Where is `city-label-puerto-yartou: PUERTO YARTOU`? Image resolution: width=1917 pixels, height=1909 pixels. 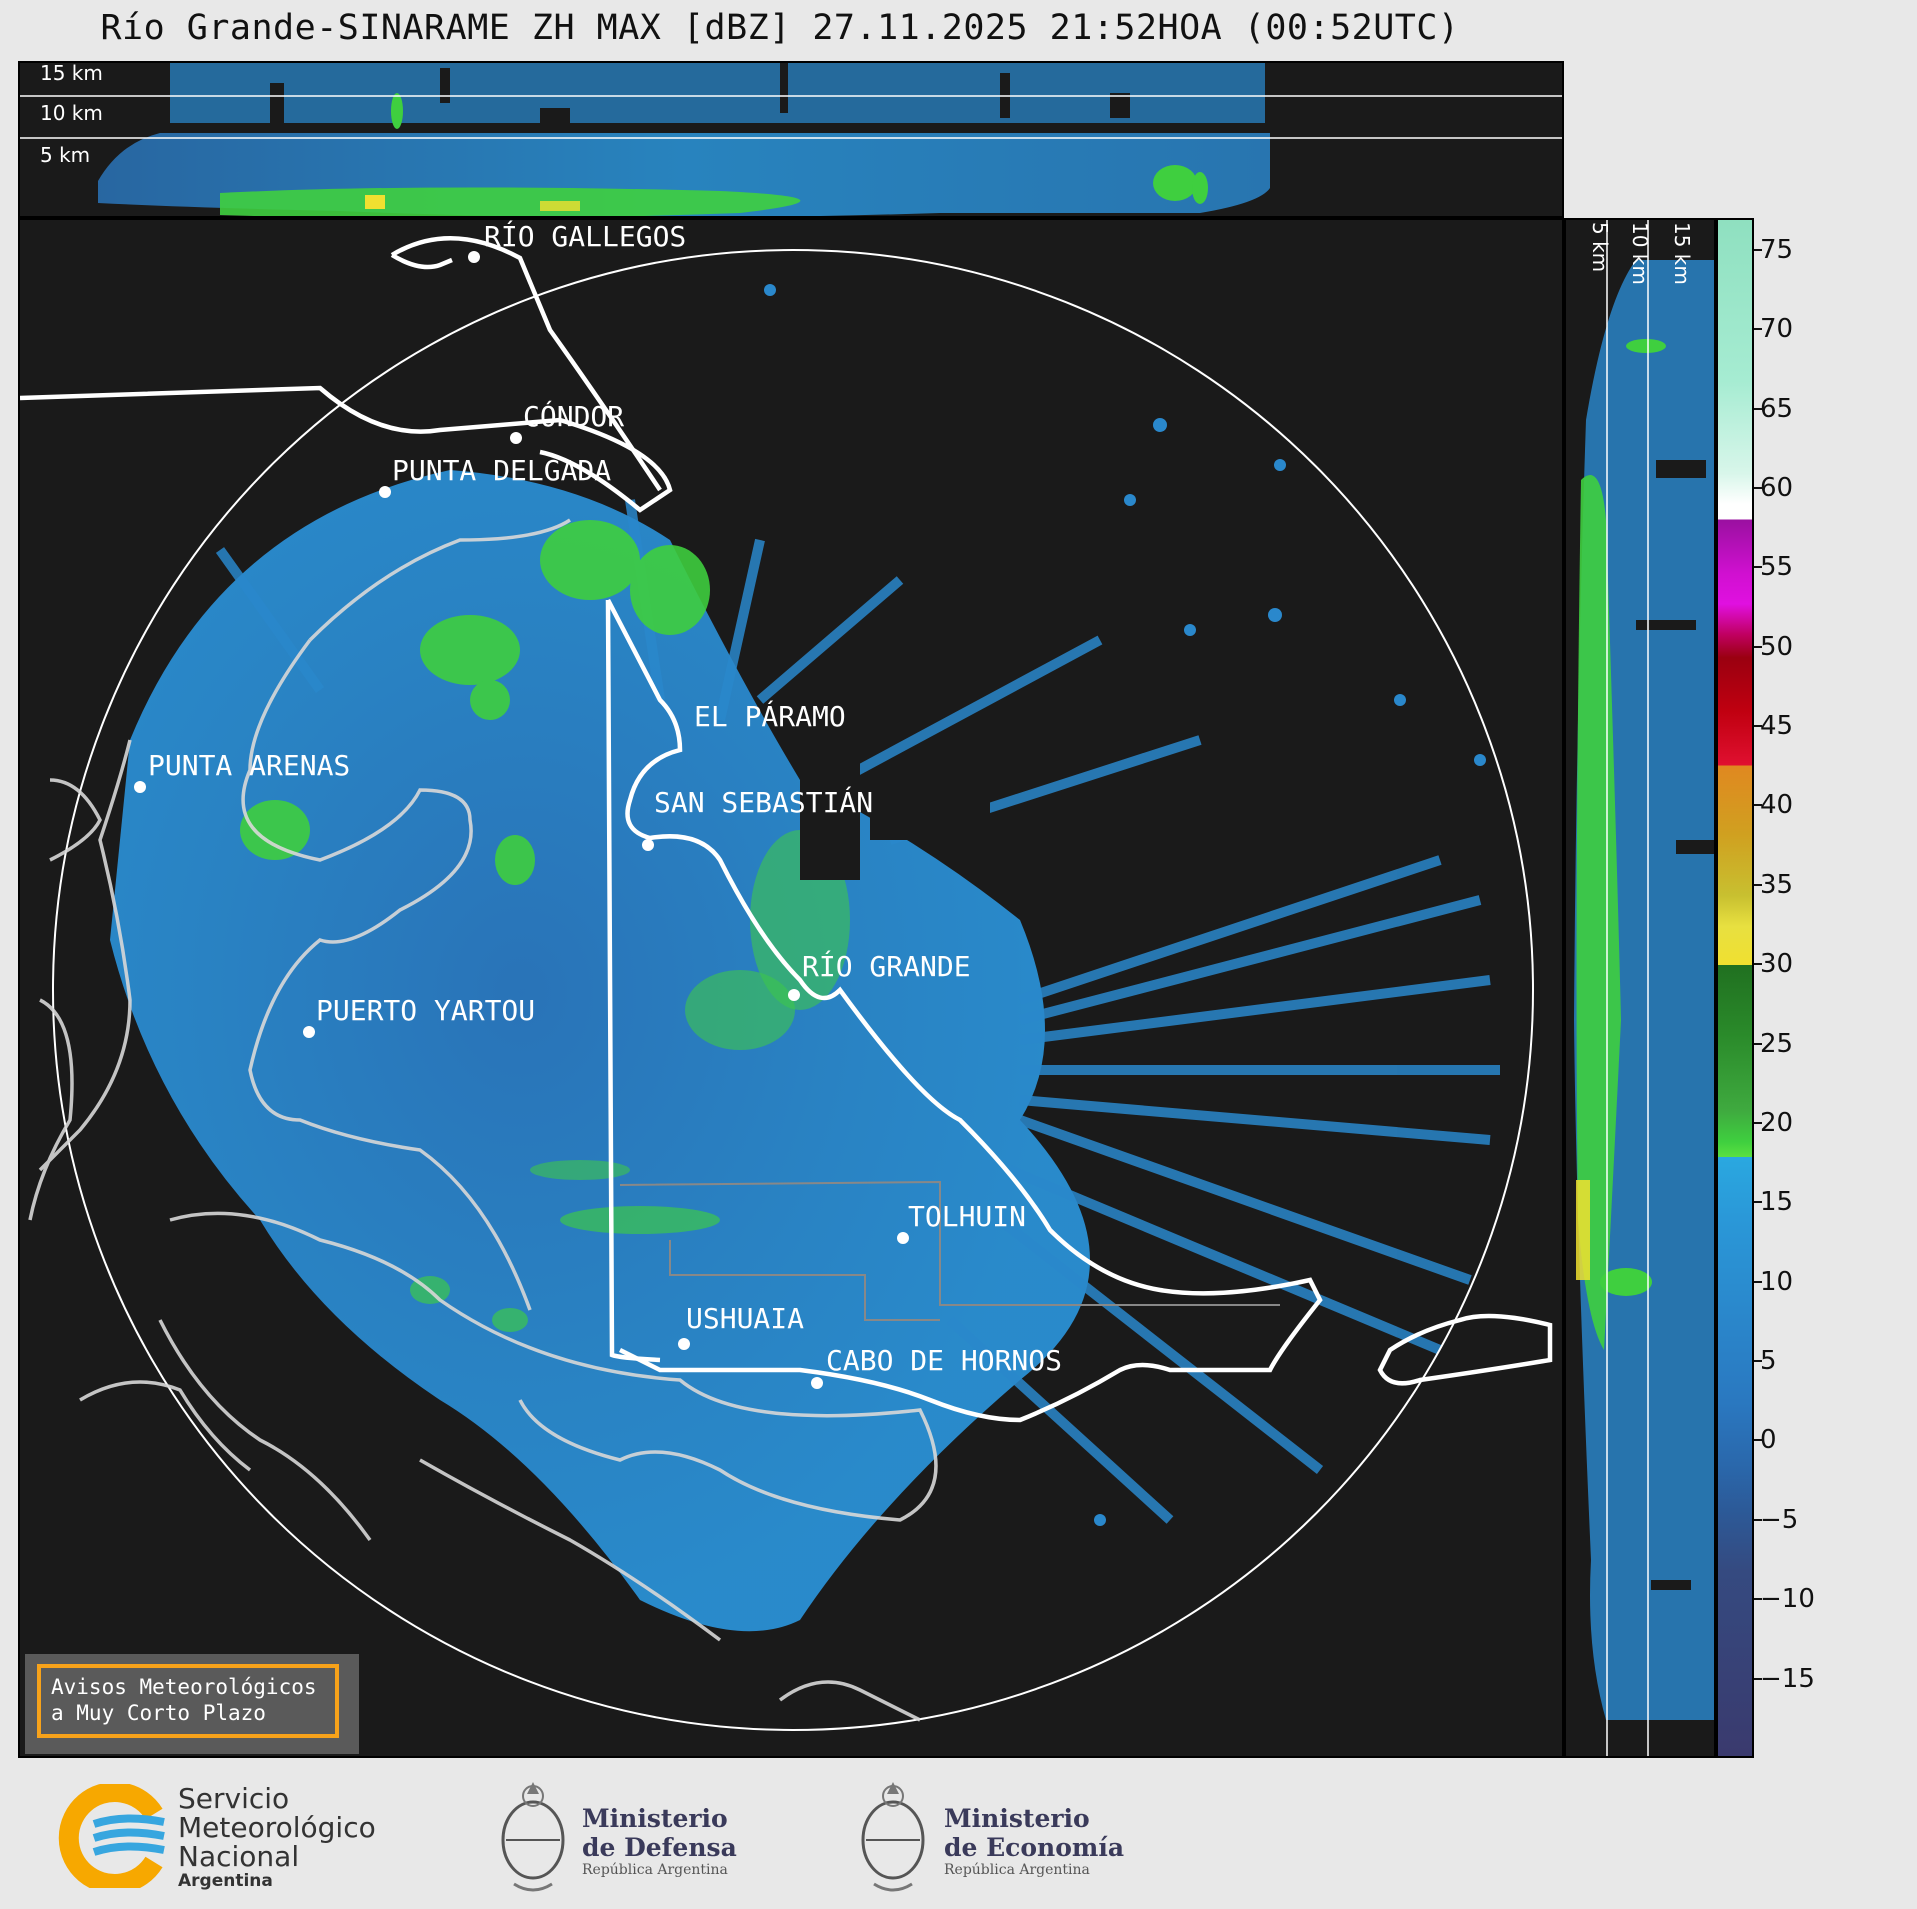 city-label-puerto-yartou: PUERTO YARTOU is located at coordinates (426, 1010).